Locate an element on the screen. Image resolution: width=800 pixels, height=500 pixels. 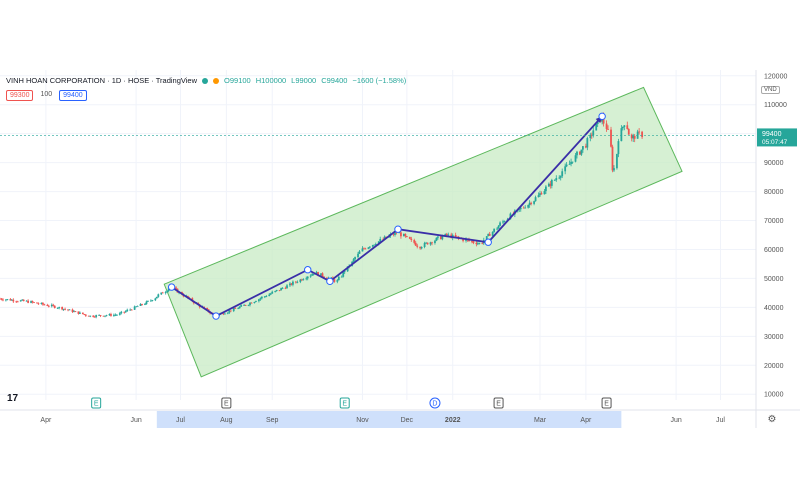
price-tick-label: 50000 is located at coordinates (774, 279).